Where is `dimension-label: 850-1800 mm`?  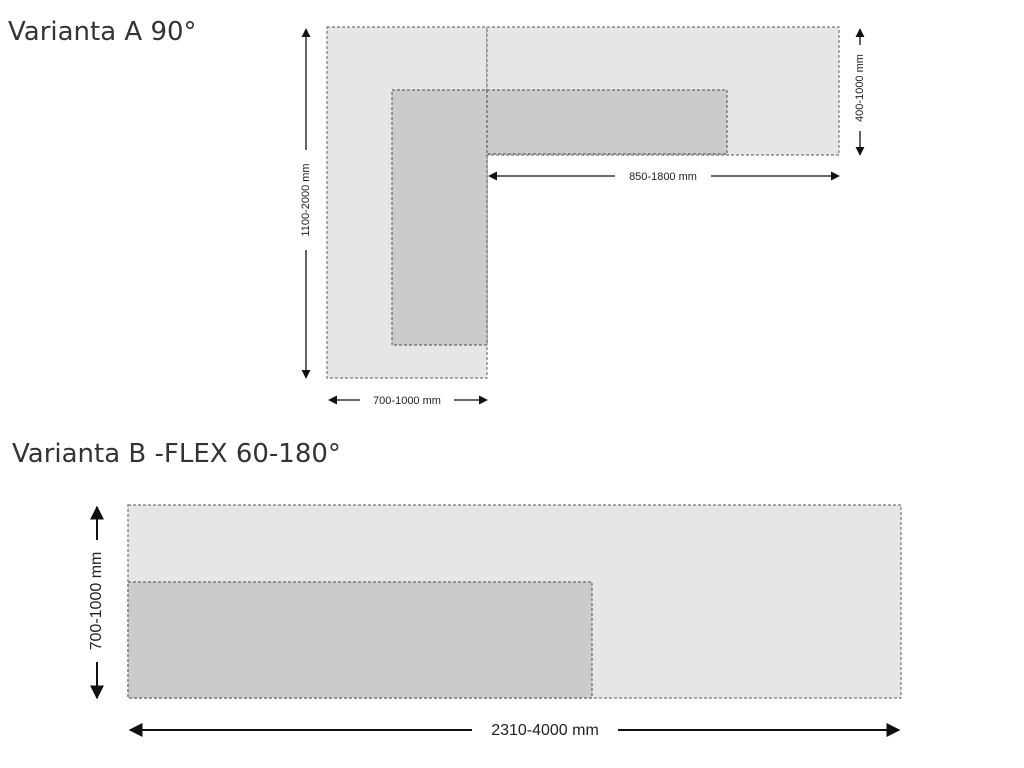 dimension-label: 850-1800 mm is located at coordinates (663, 177).